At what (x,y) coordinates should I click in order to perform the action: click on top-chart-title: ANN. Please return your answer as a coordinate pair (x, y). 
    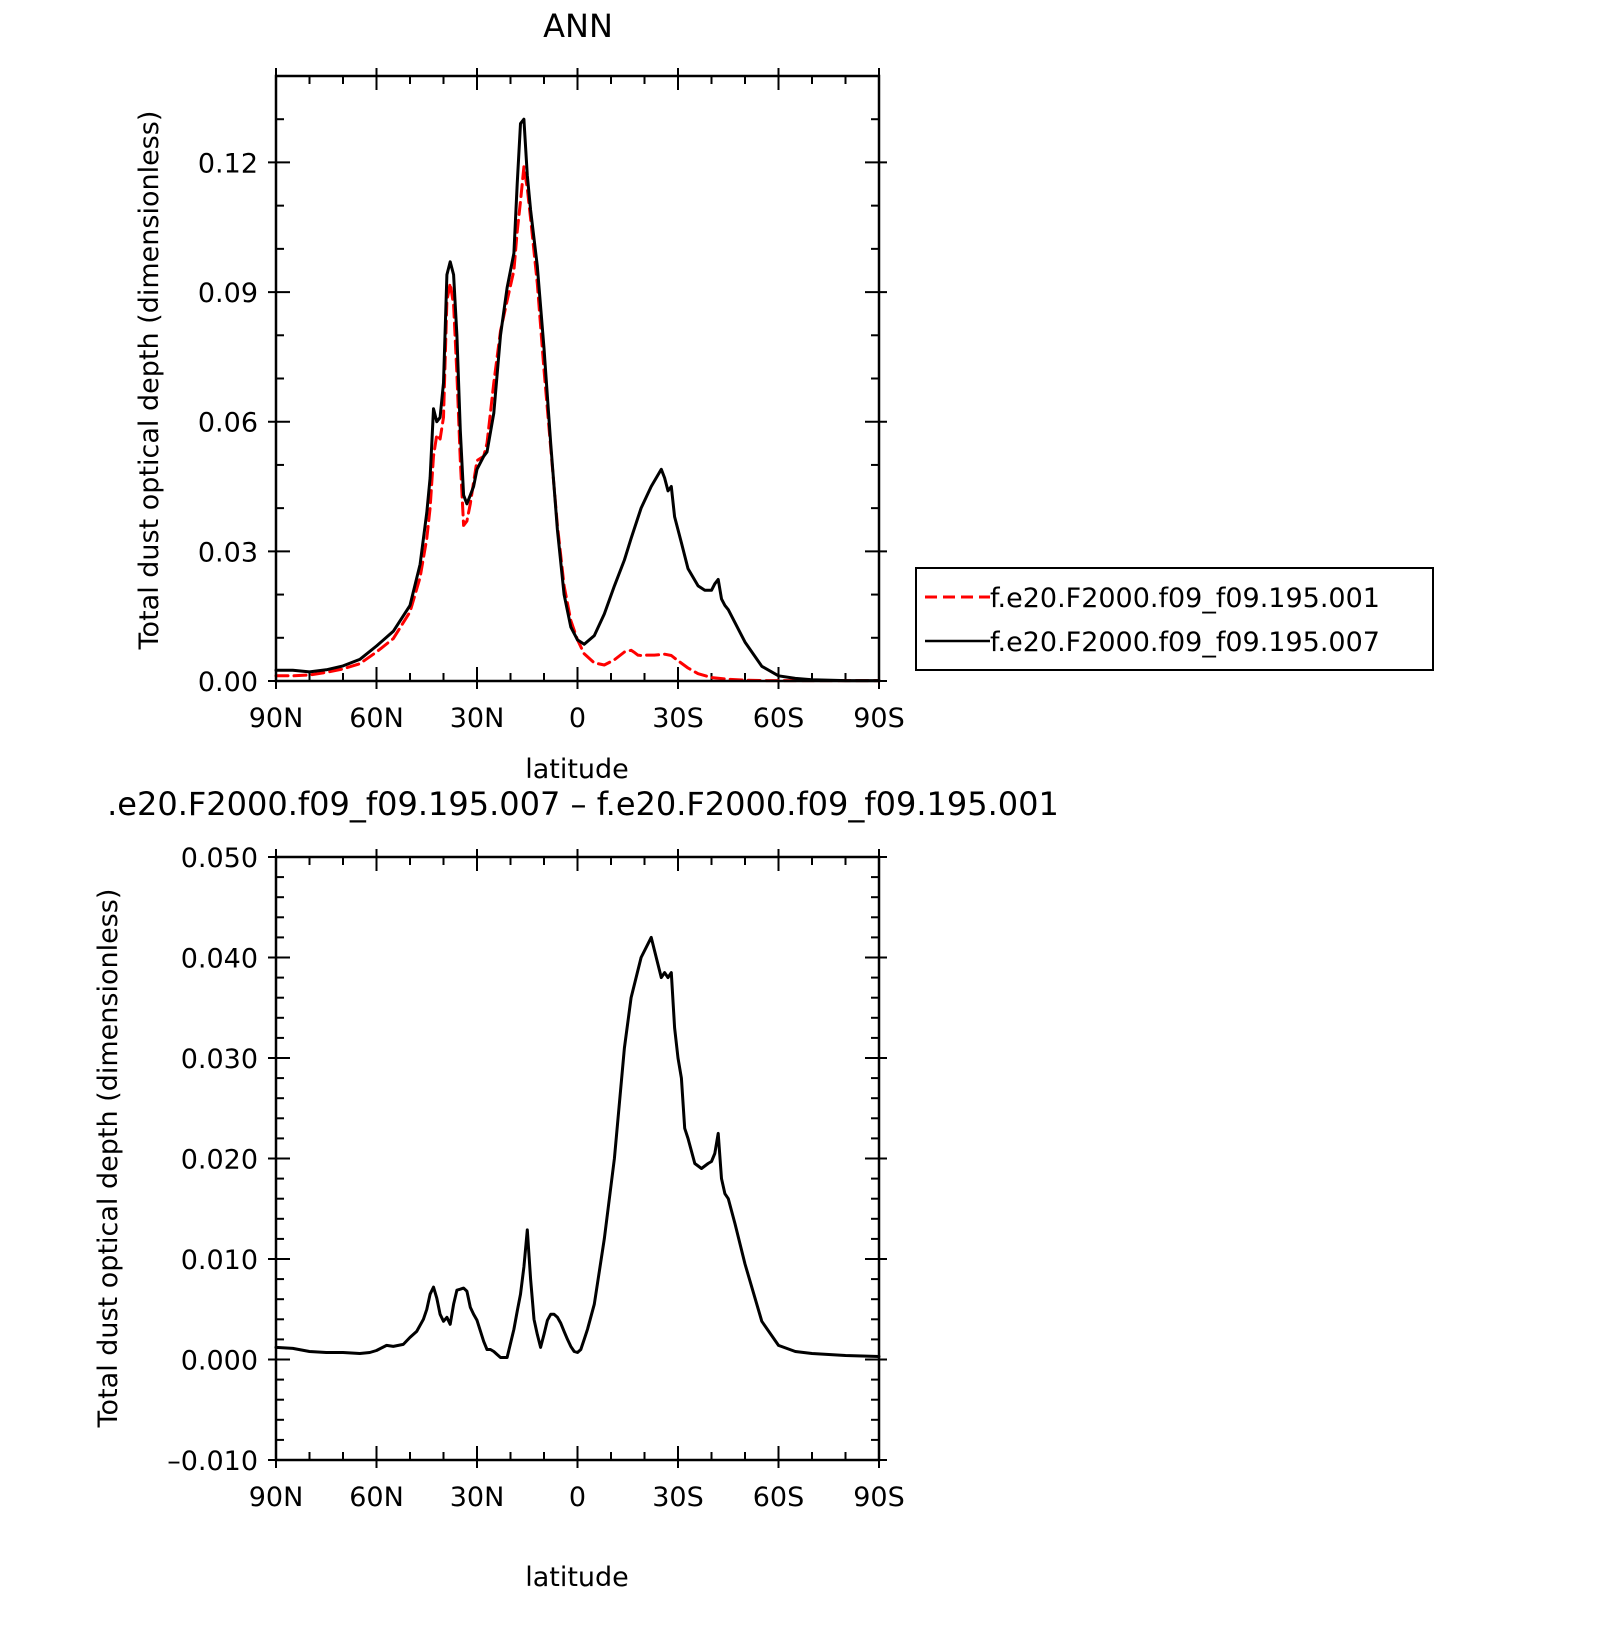
    Looking at the image, I should click on (578, 26).